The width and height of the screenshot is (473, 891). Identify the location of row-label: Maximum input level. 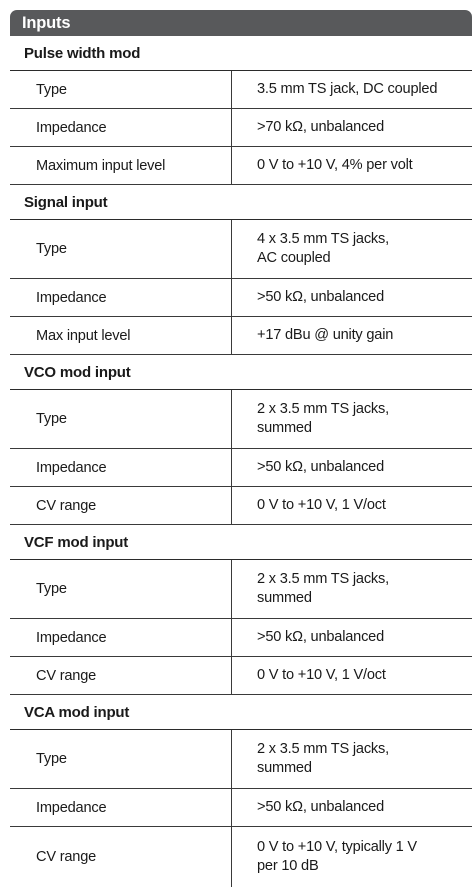
(121, 165).